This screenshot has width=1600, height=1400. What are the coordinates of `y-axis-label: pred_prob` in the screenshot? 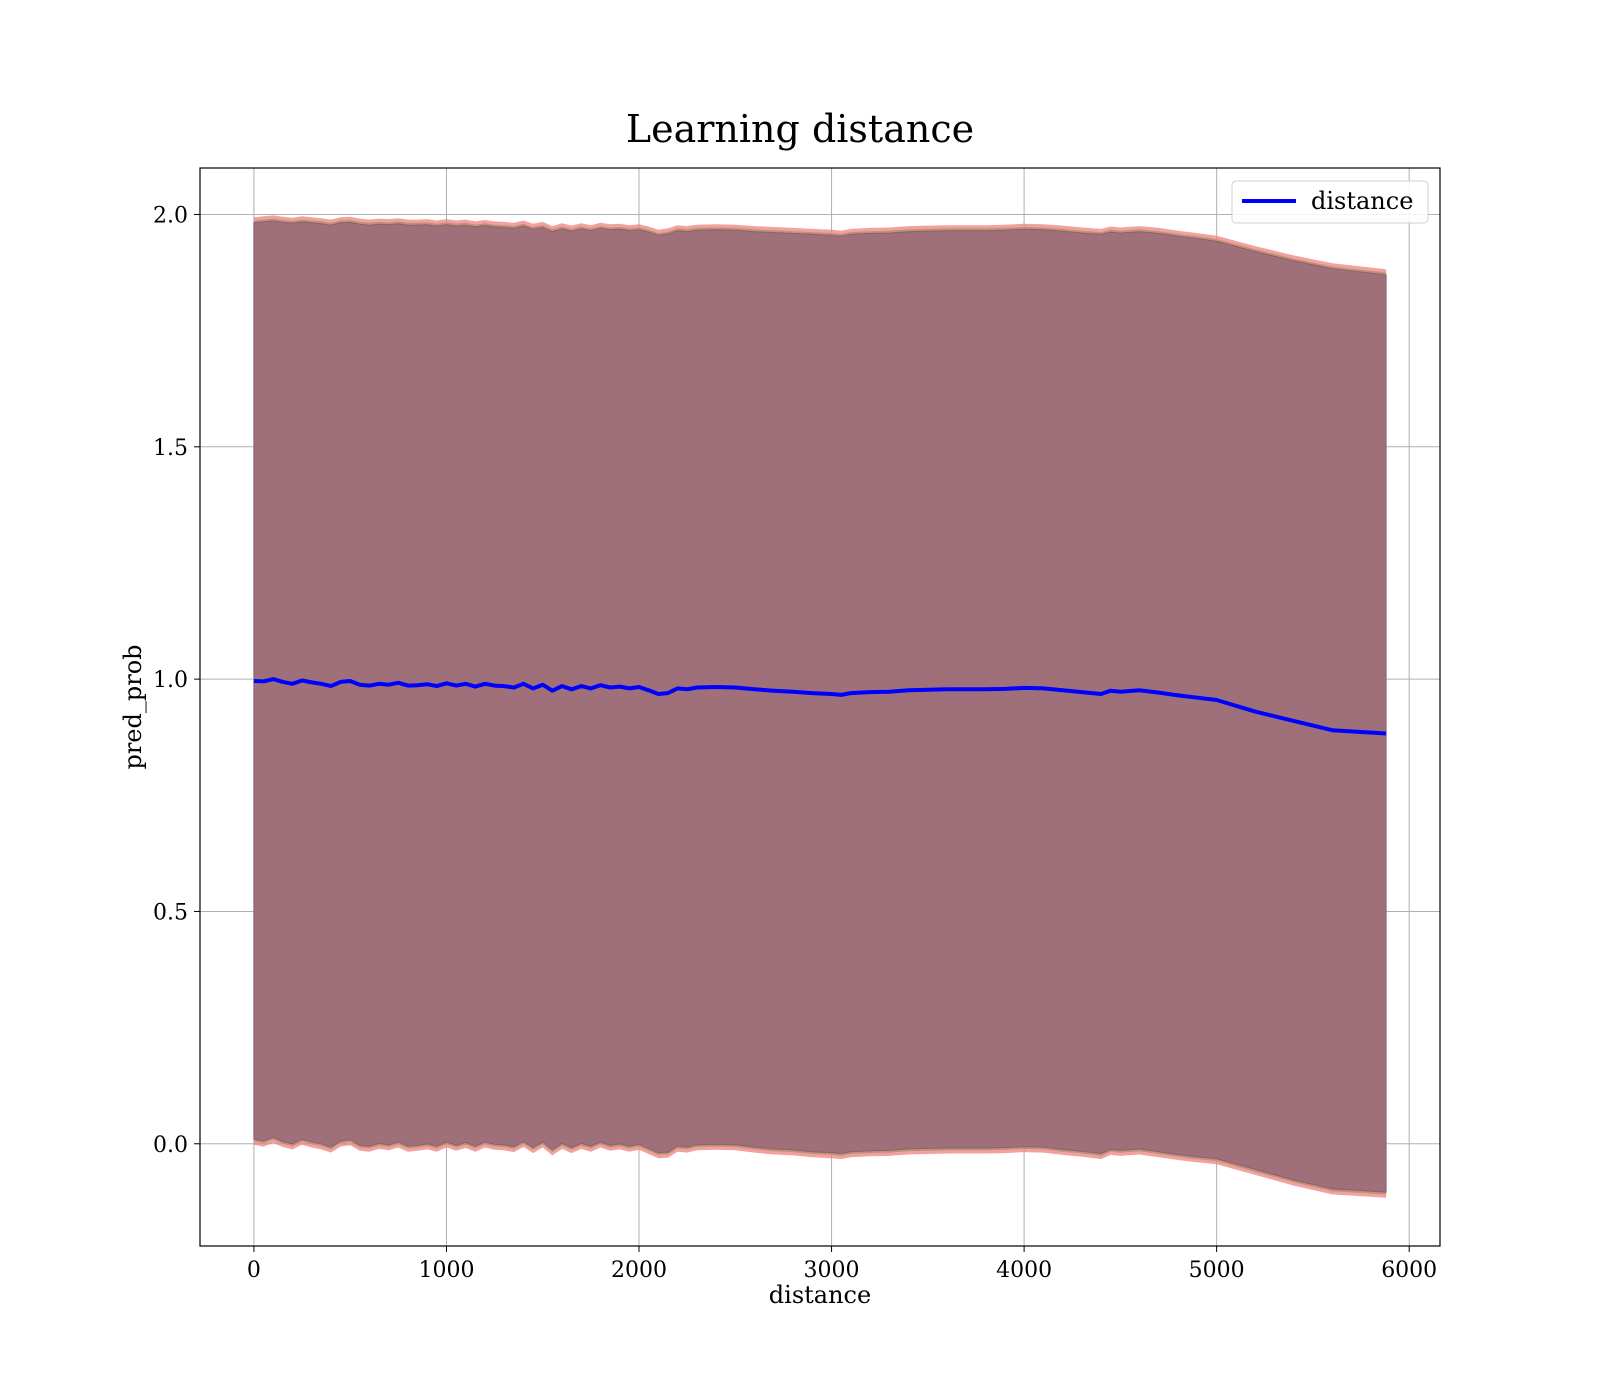 It's located at (133, 706).